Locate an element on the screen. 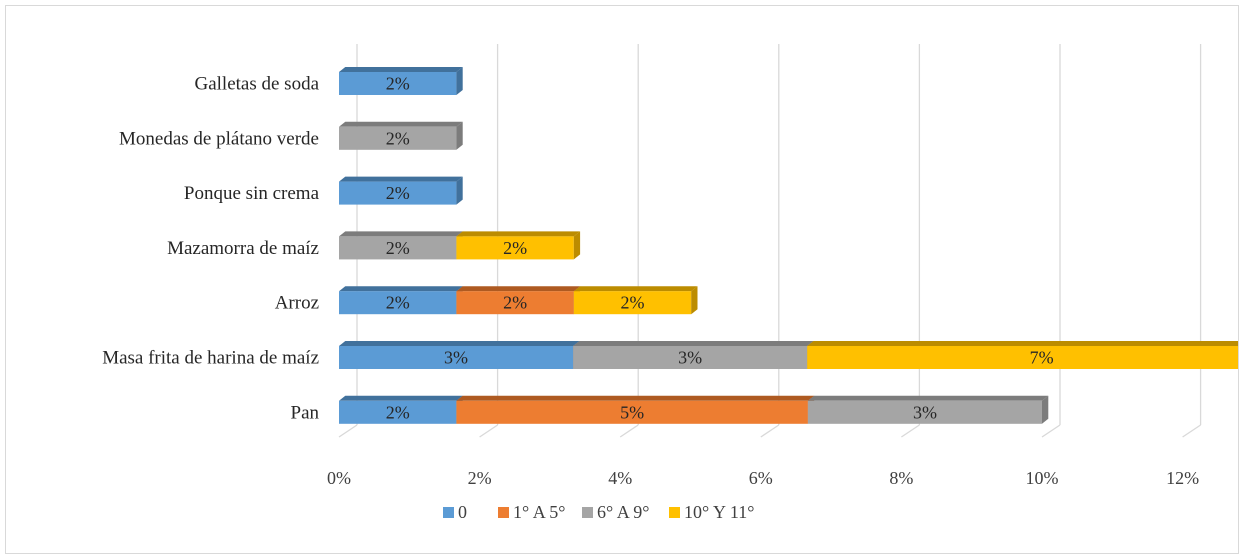 Image resolution: width=1246 pixels, height=559 pixels. x-tick-label: 0% is located at coordinates (339, 478).